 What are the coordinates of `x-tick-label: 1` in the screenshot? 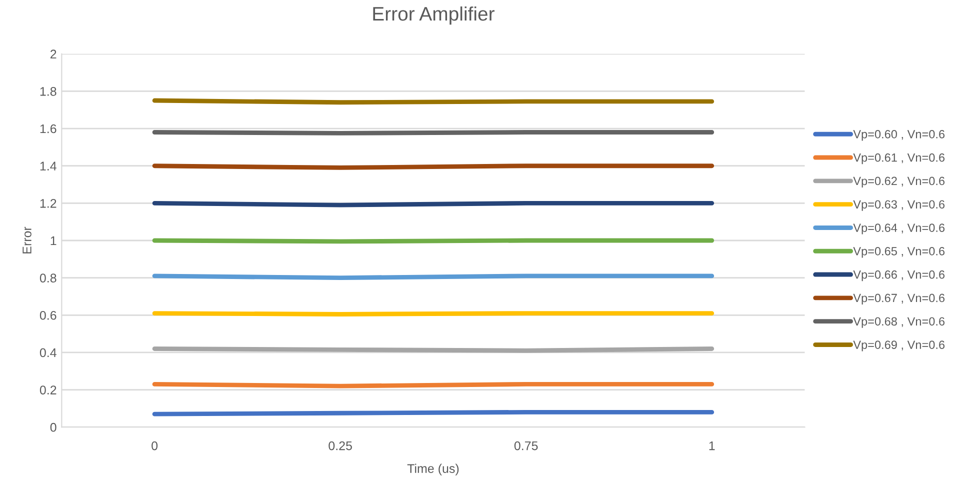 It's located at (712, 445).